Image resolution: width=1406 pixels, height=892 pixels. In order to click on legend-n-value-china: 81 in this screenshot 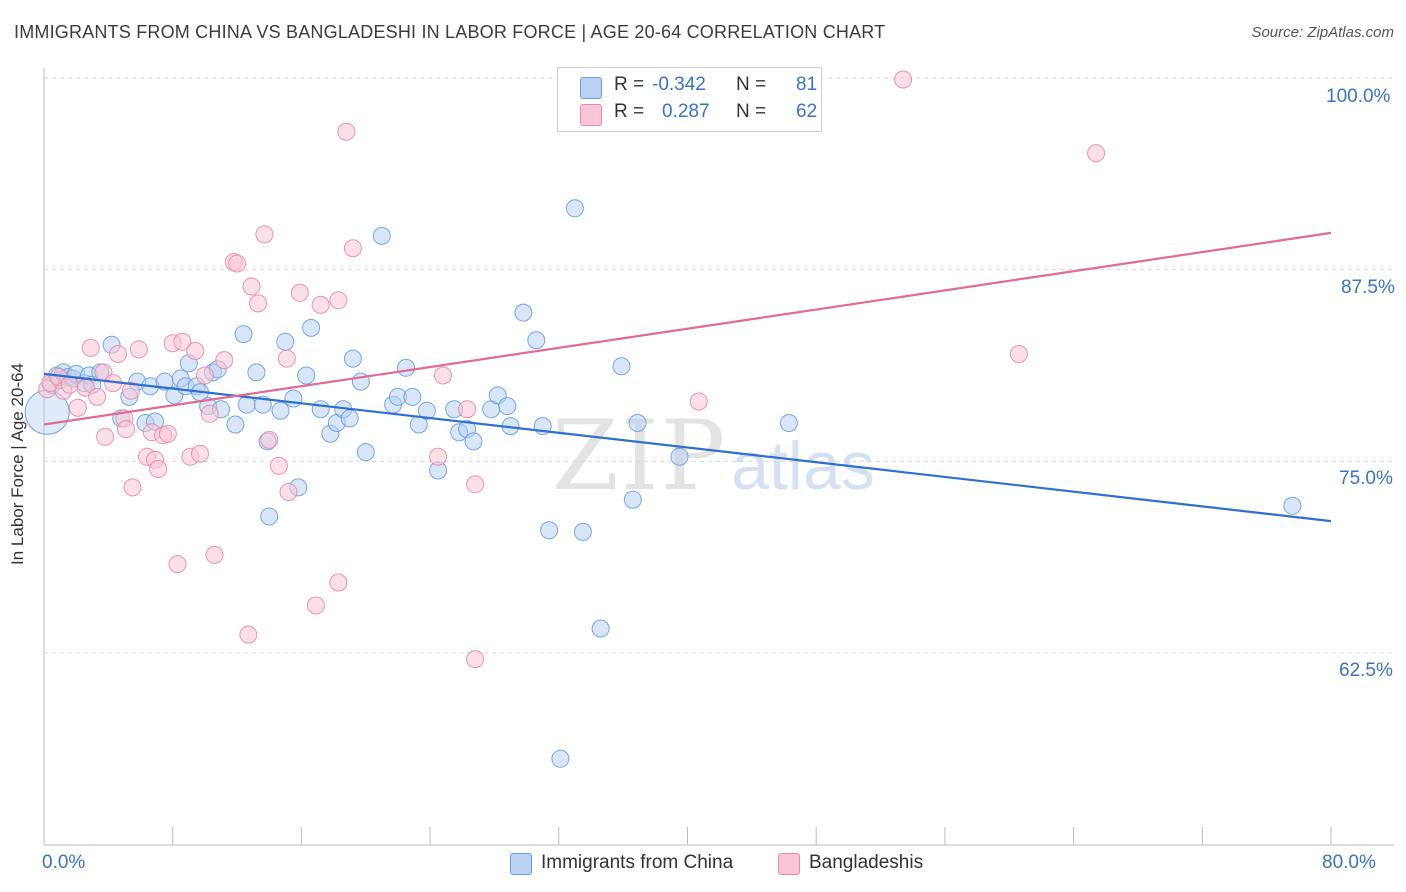, I will do `click(807, 84)`.